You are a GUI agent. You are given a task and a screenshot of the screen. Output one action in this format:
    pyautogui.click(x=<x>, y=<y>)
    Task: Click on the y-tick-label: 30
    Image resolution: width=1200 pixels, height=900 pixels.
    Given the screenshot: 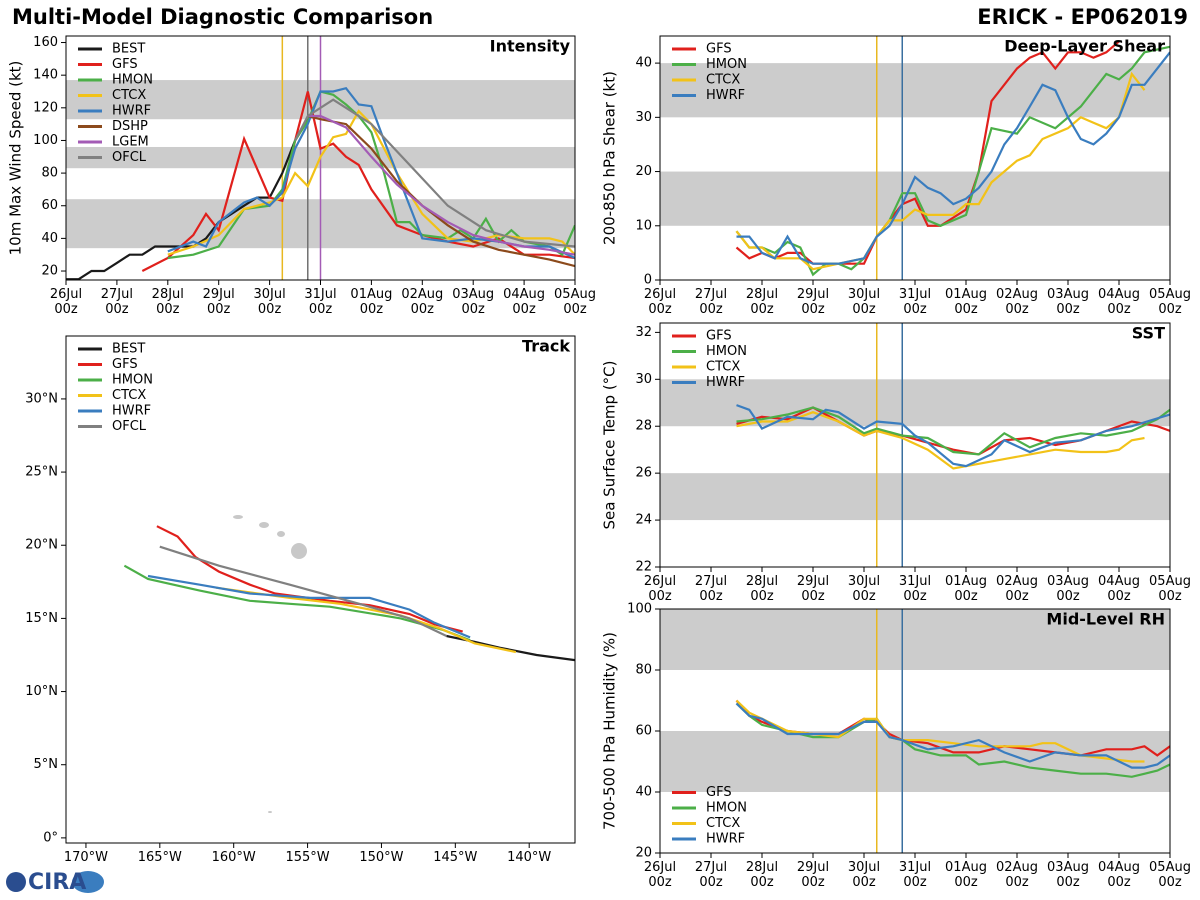 What is the action you would take?
    pyautogui.click(x=643, y=117)
    